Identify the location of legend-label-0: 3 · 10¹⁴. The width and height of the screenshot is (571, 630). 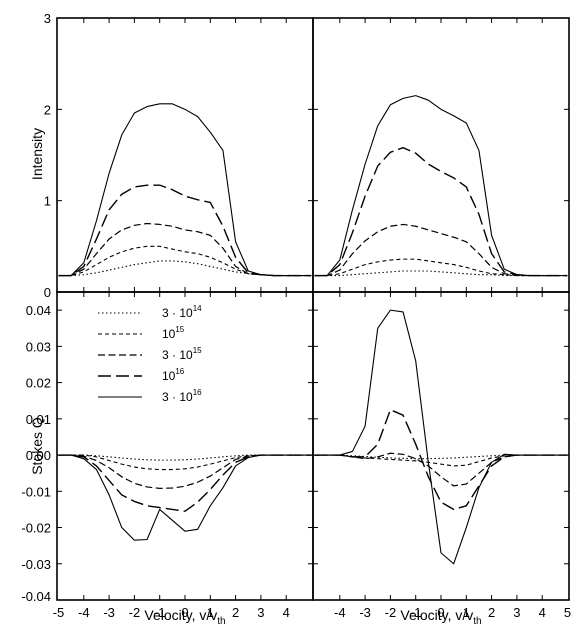
(182, 312).